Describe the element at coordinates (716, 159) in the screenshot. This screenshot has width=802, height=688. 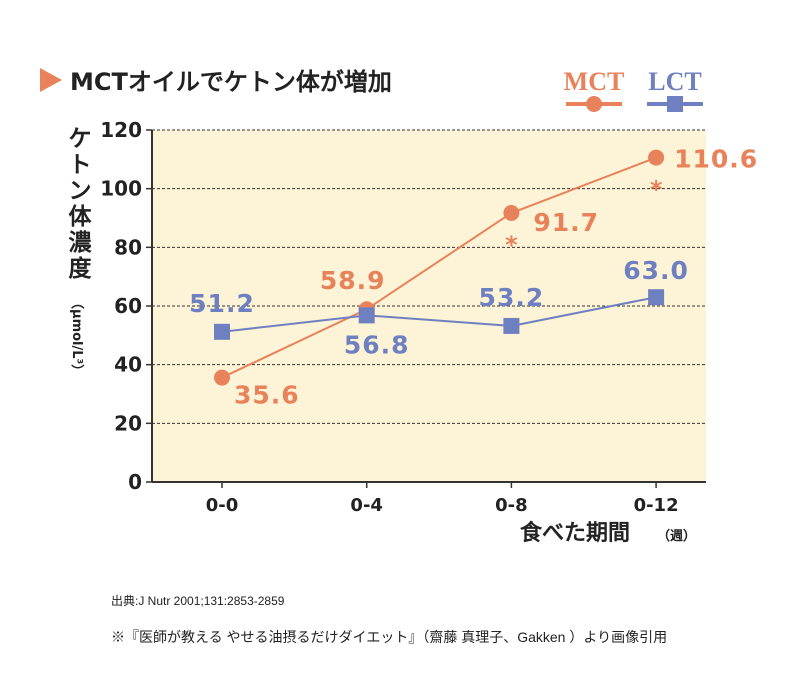
I see `data-label-mct: 110.6` at that location.